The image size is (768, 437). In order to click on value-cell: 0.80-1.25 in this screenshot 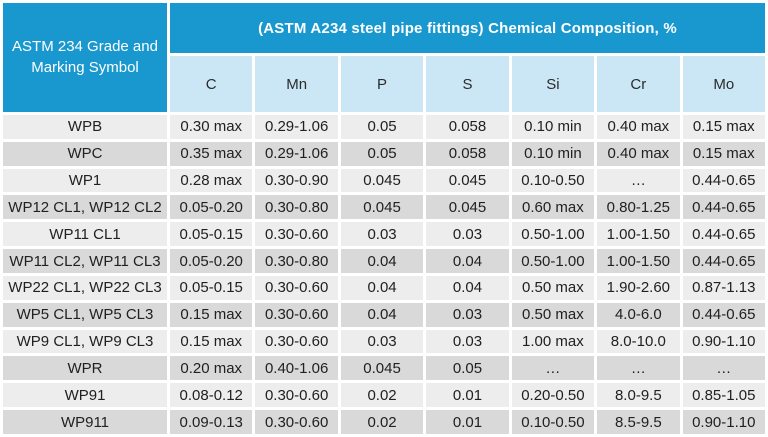, I will do `click(638, 207)`.